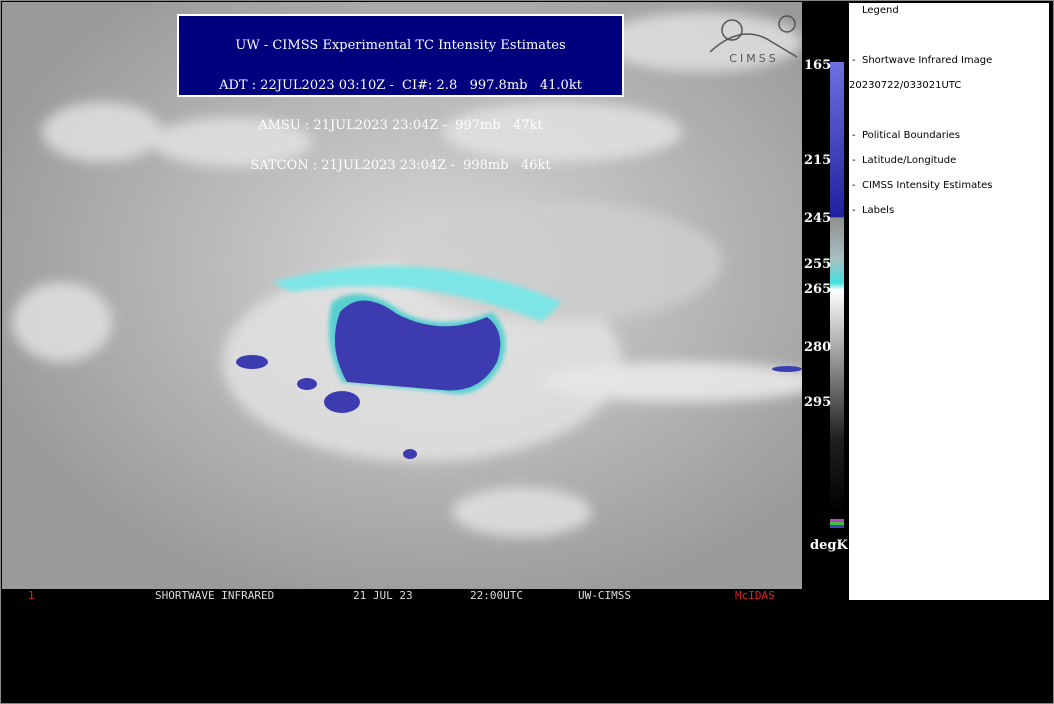 This screenshot has height=704, width=1054. What do you see at coordinates (837, 297) in the screenshot?
I see `color-bar` at bounding box center [837, 297].